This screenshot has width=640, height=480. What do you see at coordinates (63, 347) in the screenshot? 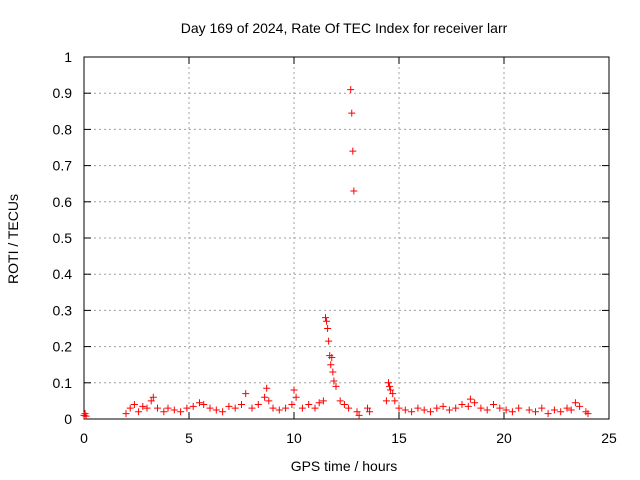
I see `y-tick-label: 0.2` at bounding box center [63, 347].